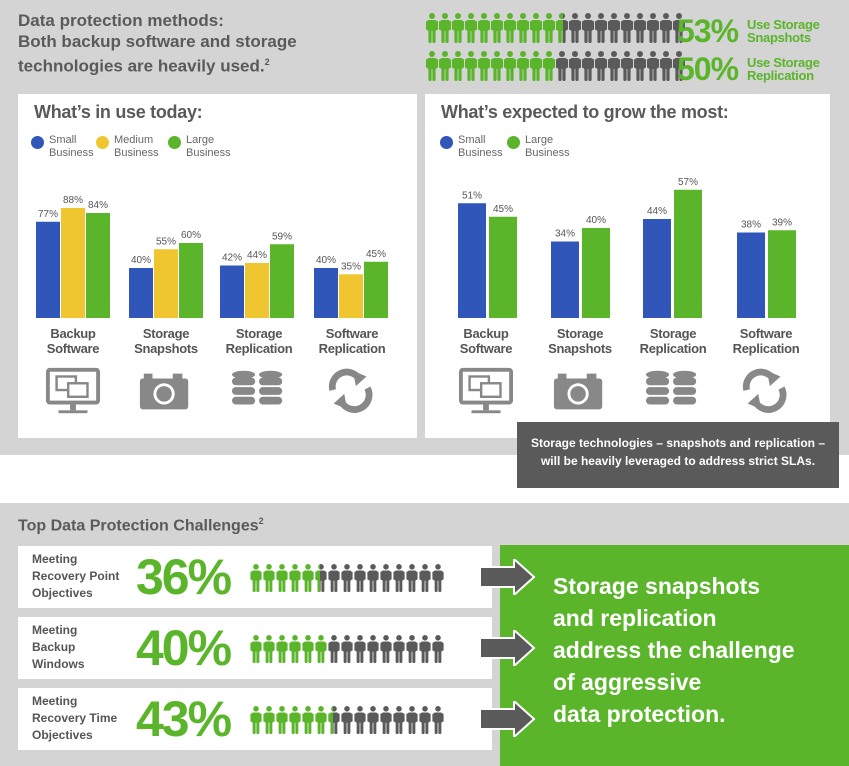  What do you see at coordinates (282, 236) in the screenshot?
I see `data-label: 59%` at bounding box center [282, 236].